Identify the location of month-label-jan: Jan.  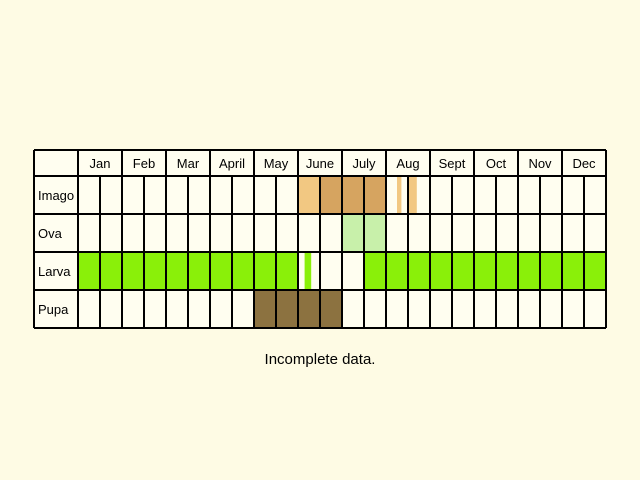
(100, 163).